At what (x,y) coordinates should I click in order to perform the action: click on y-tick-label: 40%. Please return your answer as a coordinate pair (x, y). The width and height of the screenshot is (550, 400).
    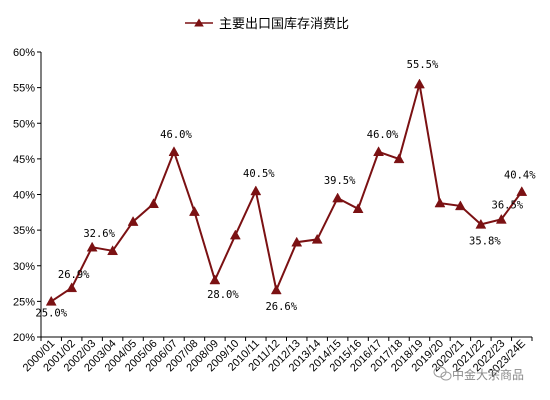
    Looking at the image, I should click on (24, 196).